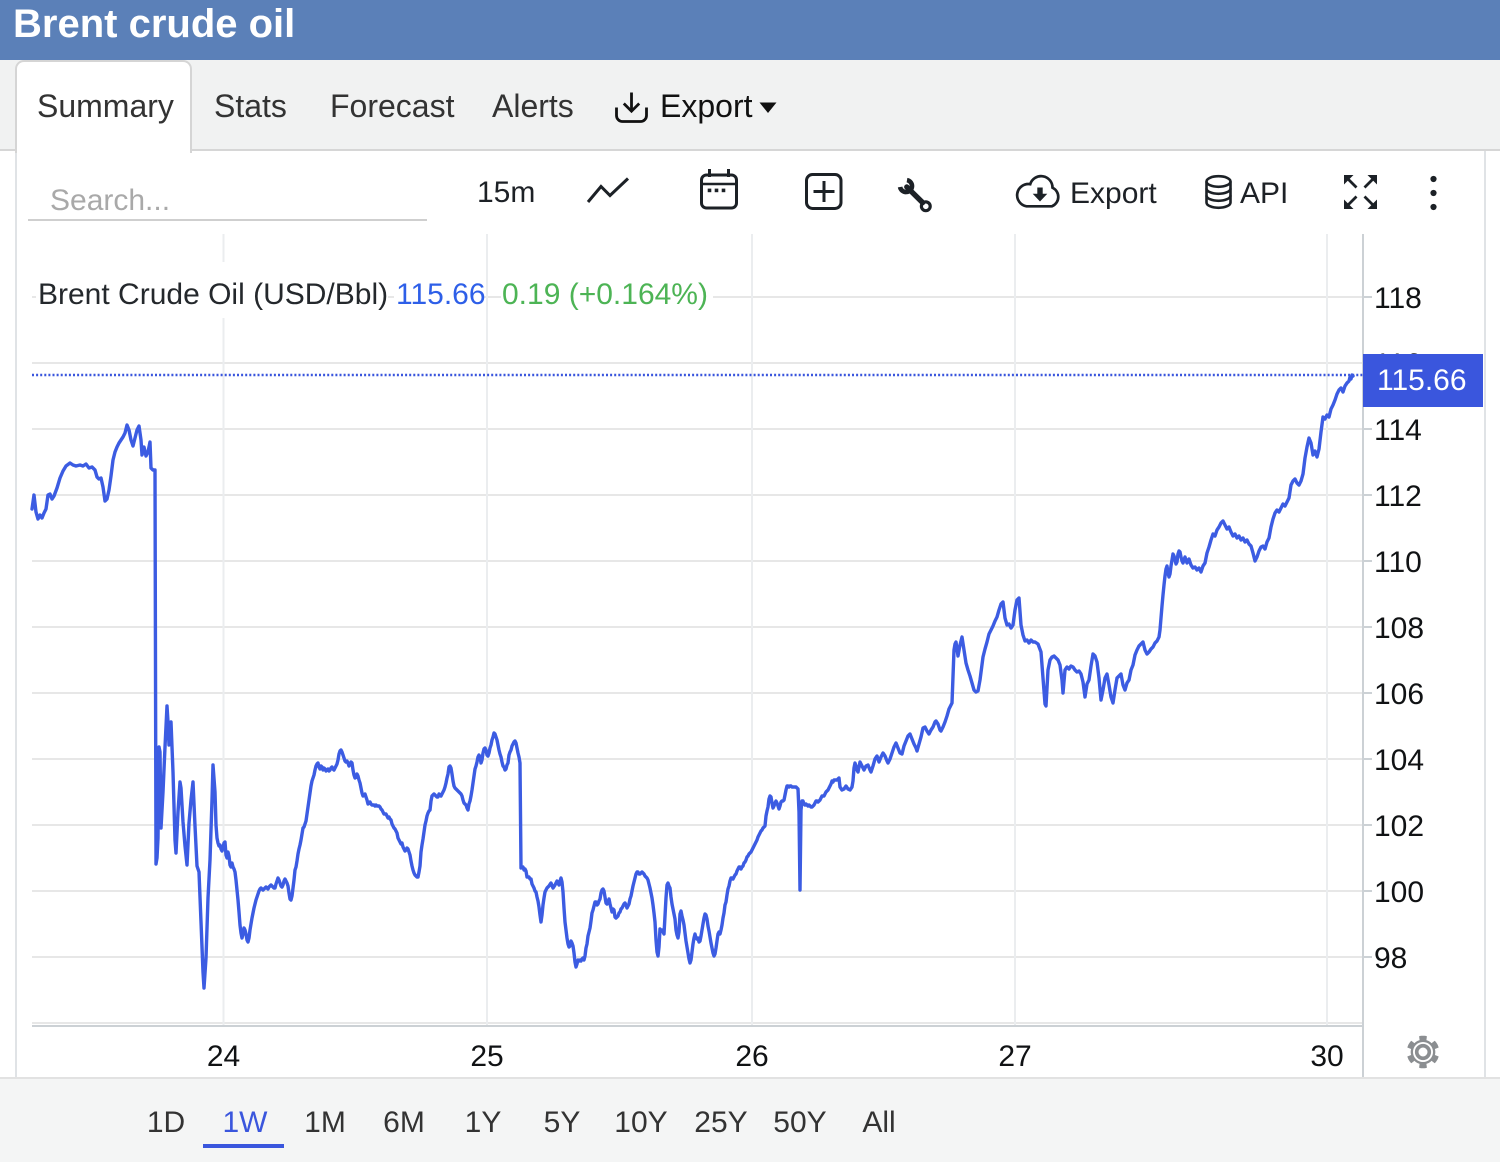 The width and height of the screenshot is (1500, 1162). What do you see at coordinates (1399, 892) in the screenshot?
I see `svg-text: 100` at bounding box center [1399, 892].